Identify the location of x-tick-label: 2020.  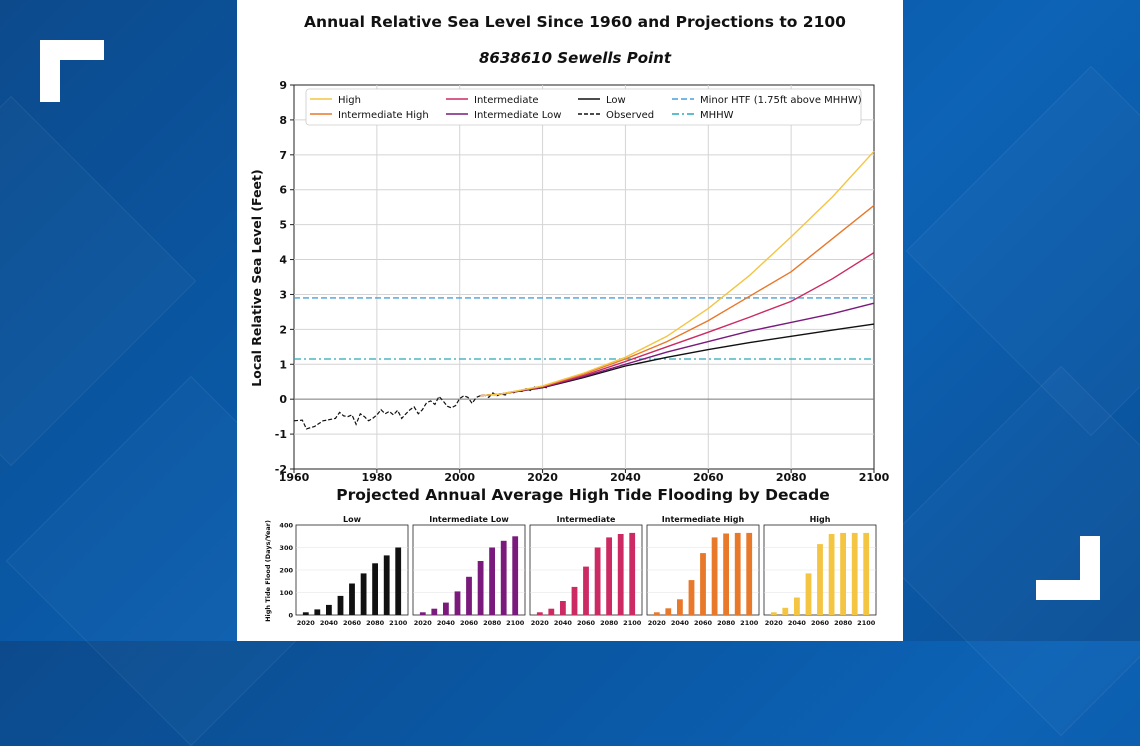
(542, 477).